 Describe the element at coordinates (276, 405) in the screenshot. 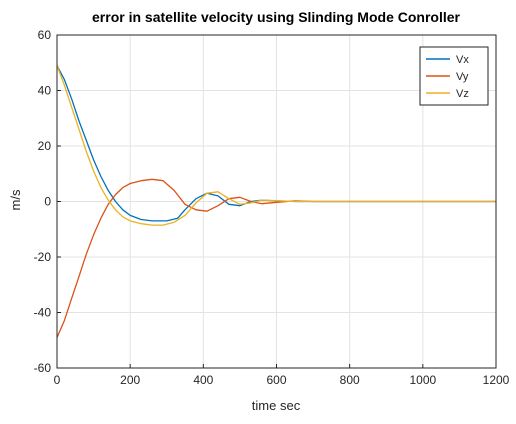

I see `x-axis-label: time sec` at that location.